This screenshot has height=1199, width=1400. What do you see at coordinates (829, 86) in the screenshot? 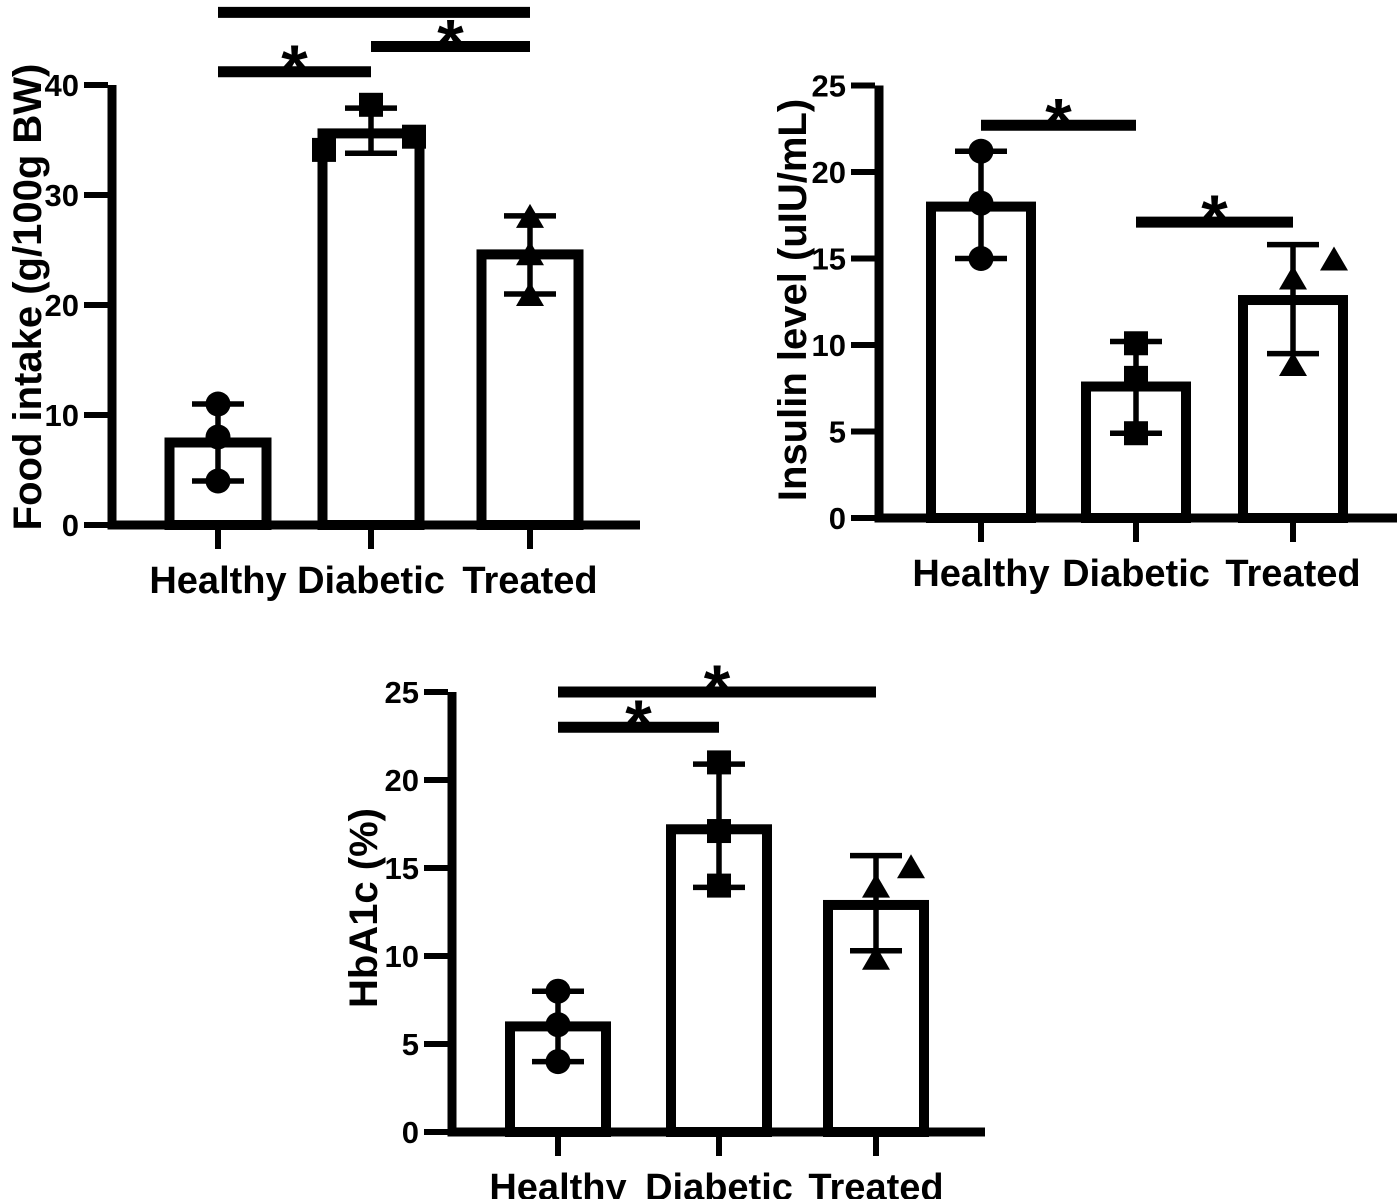
I see `insulin-level-y-tick-label: 25` at bounding box center [829, 86].